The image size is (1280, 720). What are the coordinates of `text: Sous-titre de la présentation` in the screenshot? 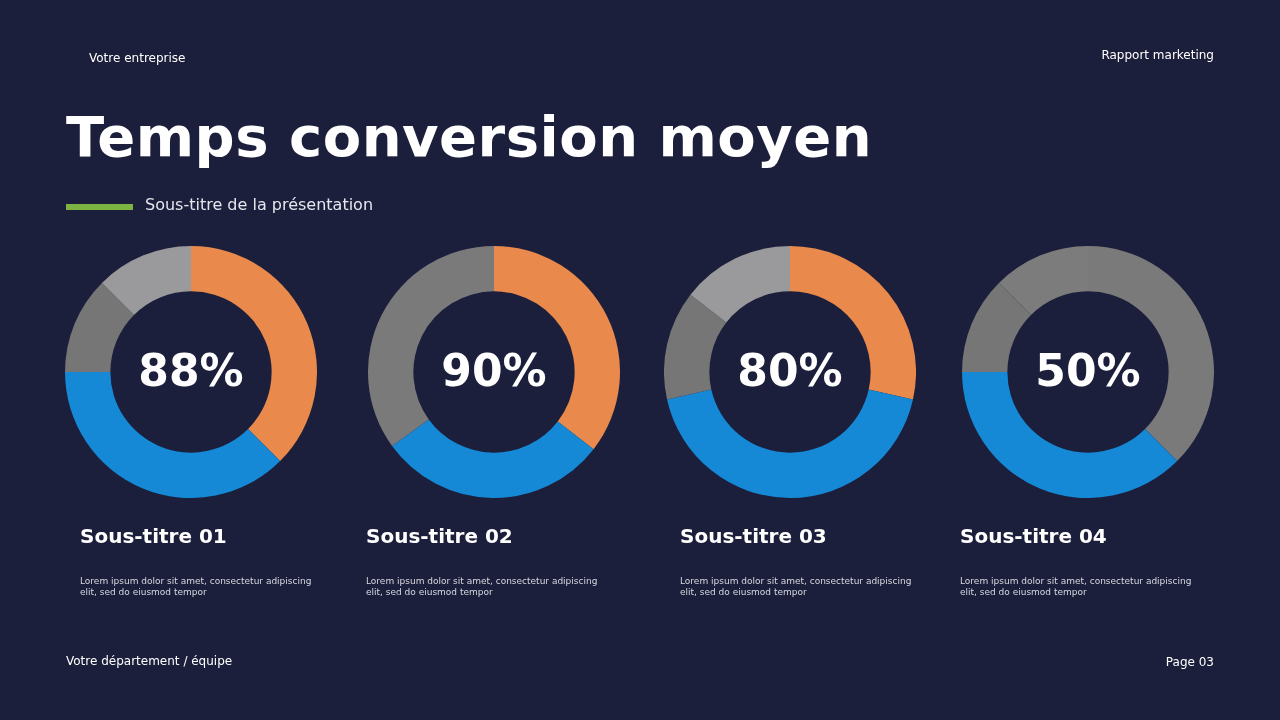 It's located at (259, 204).